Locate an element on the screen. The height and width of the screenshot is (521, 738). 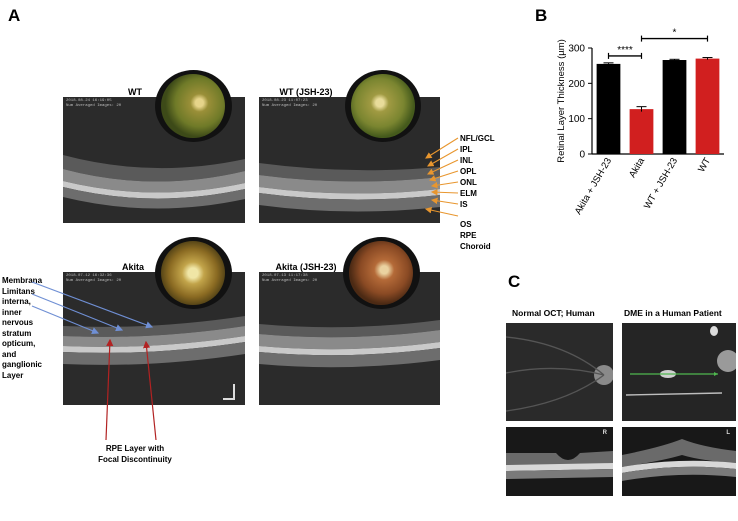
annotation-line: Membrana is located at coordinates (22, 280).